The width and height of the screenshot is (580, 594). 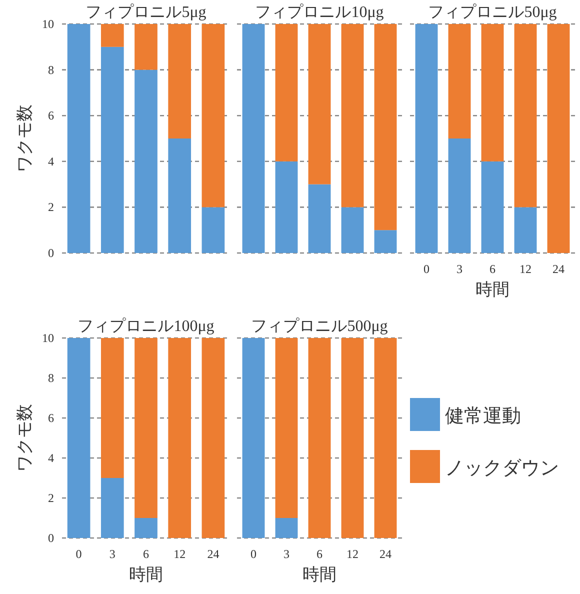 What do you see at coordinates (492, 12) in the screenshot?
I see `chart-title: フィプロニル50μg` at bounding box center [492, 12].